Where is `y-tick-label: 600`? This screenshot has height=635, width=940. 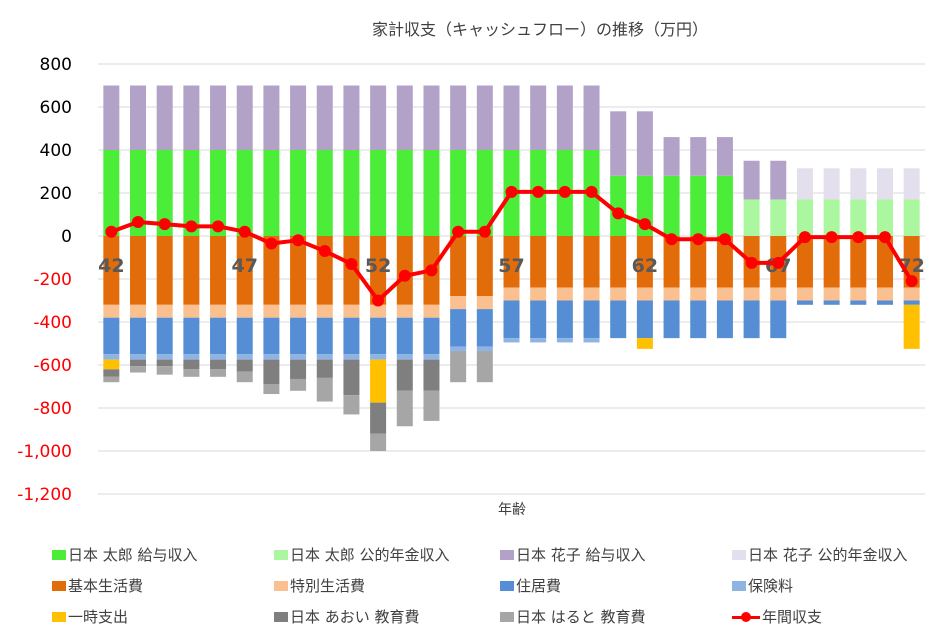 y-tick-label: 600 is located at coordinates (56, 108).